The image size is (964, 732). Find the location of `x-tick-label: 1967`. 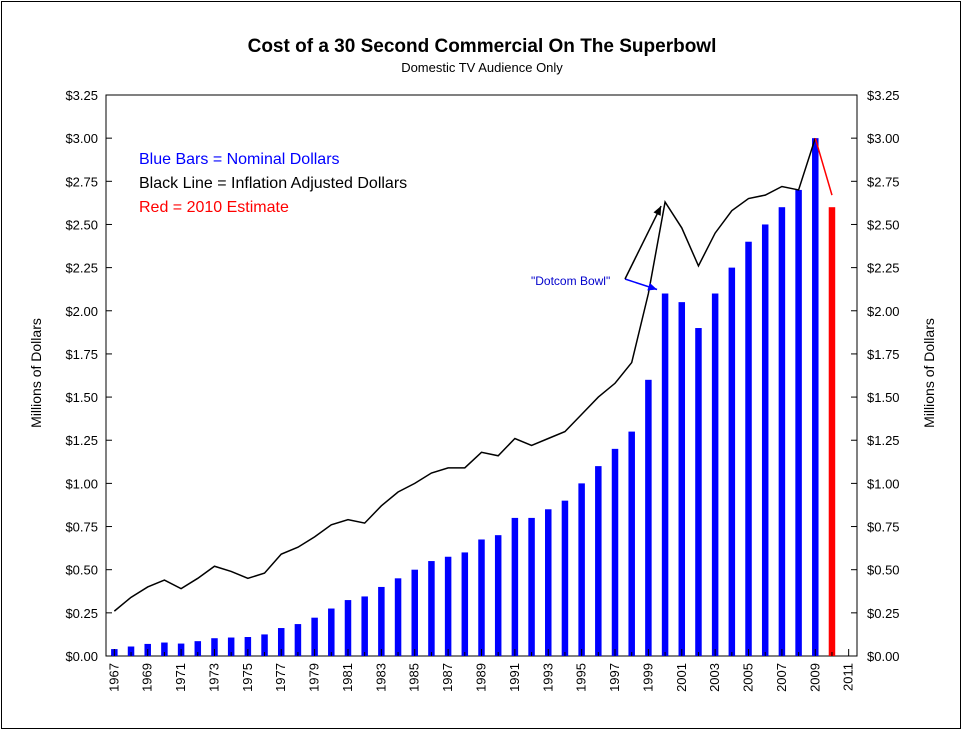

x-tick-label: 1967 is located at coordinates (113, 677).